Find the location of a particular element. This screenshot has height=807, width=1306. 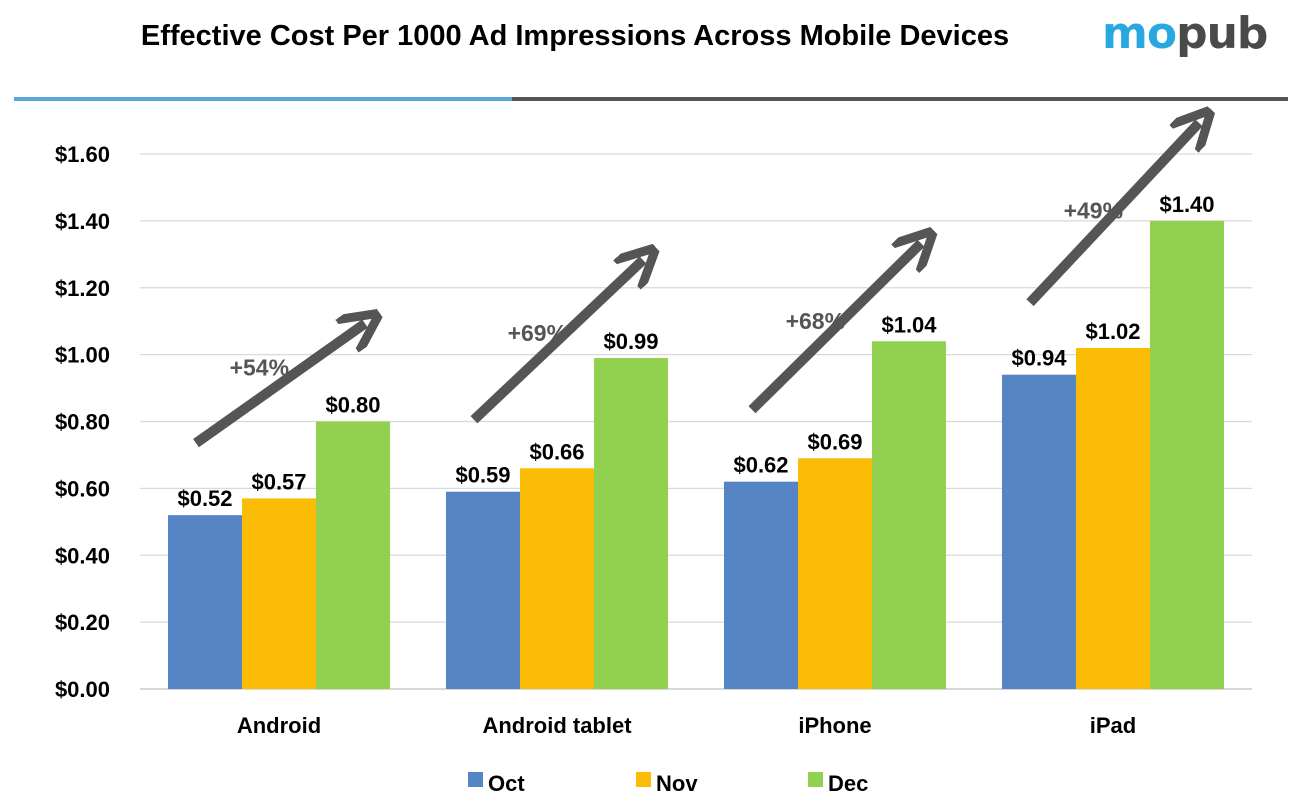

data-label: $0.62 is located at coordinates (760, 465).